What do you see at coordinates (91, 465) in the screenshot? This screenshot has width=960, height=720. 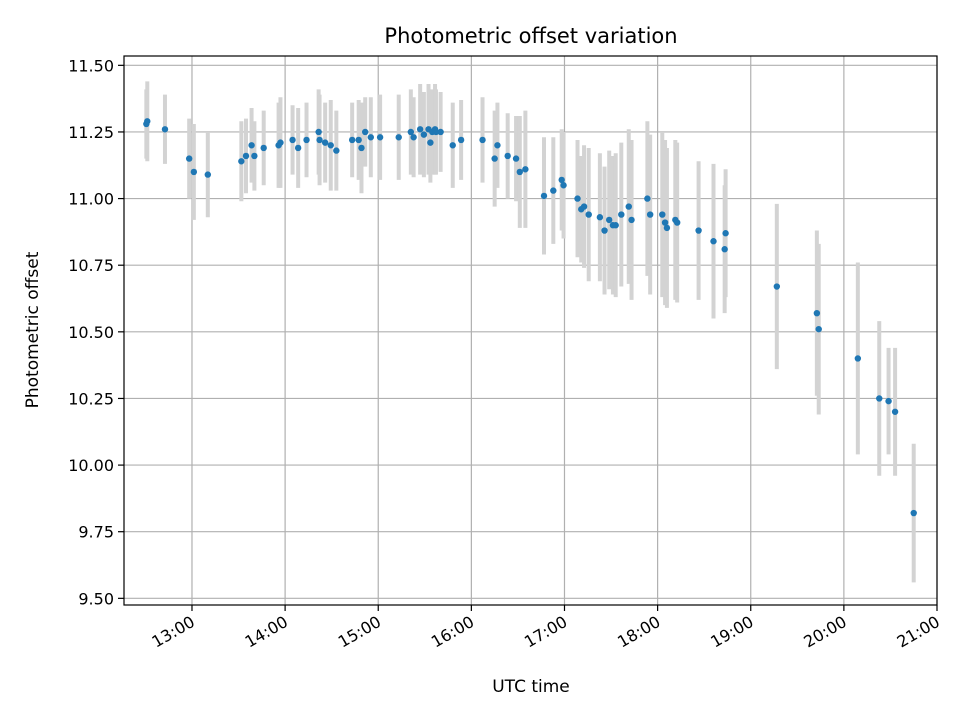 I see `y-tick-label: 10.00` at bounding box center [91, 465].